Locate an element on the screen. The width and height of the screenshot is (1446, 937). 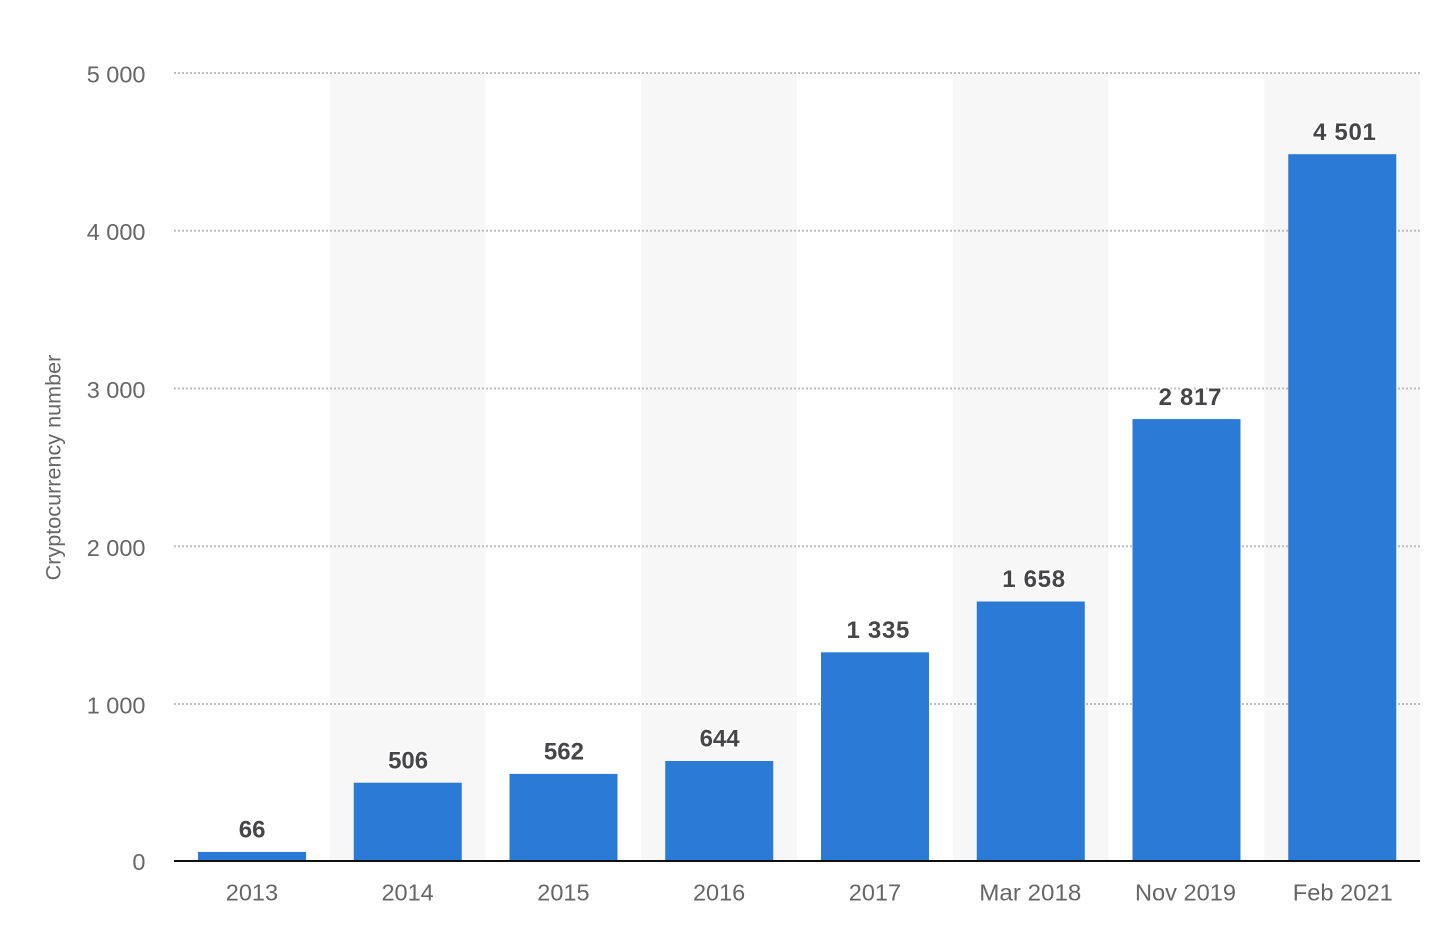
svg-text: 1 335 is located at coordinates (879, 630).